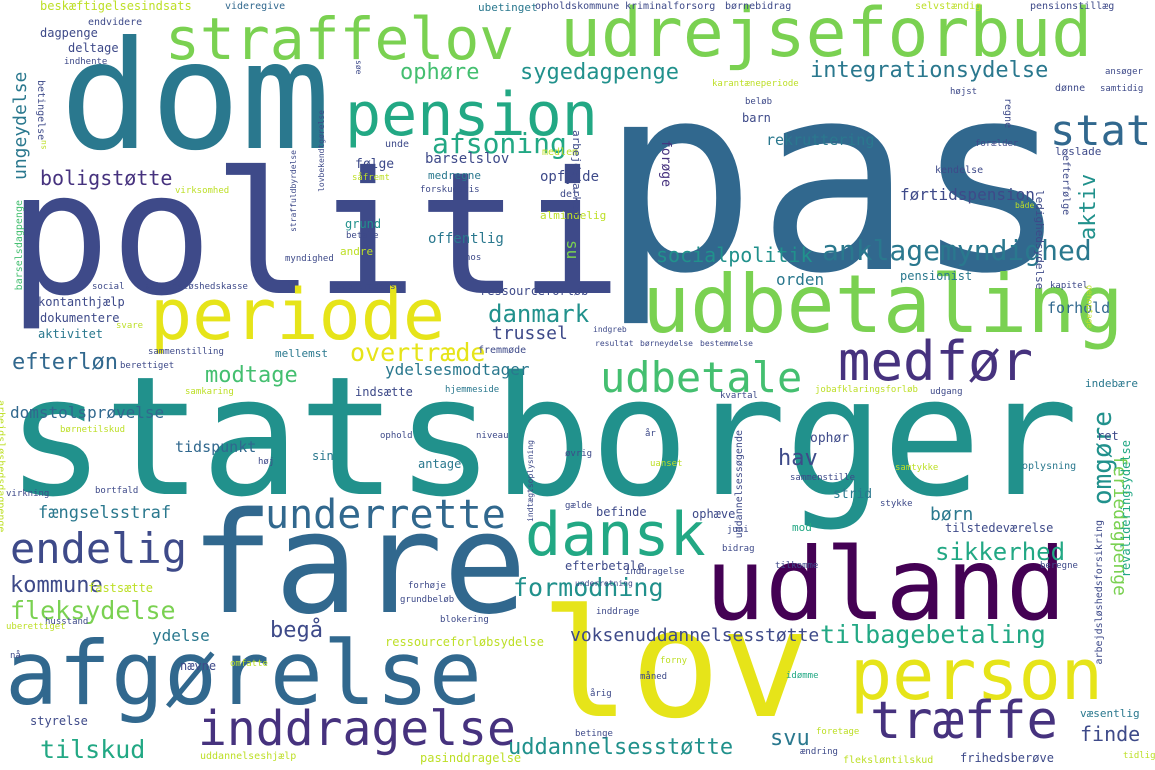  What do you see at coordinates (650, 434) in the screenshot?
I see `word-aar: år` at bounding box center [650, 434].